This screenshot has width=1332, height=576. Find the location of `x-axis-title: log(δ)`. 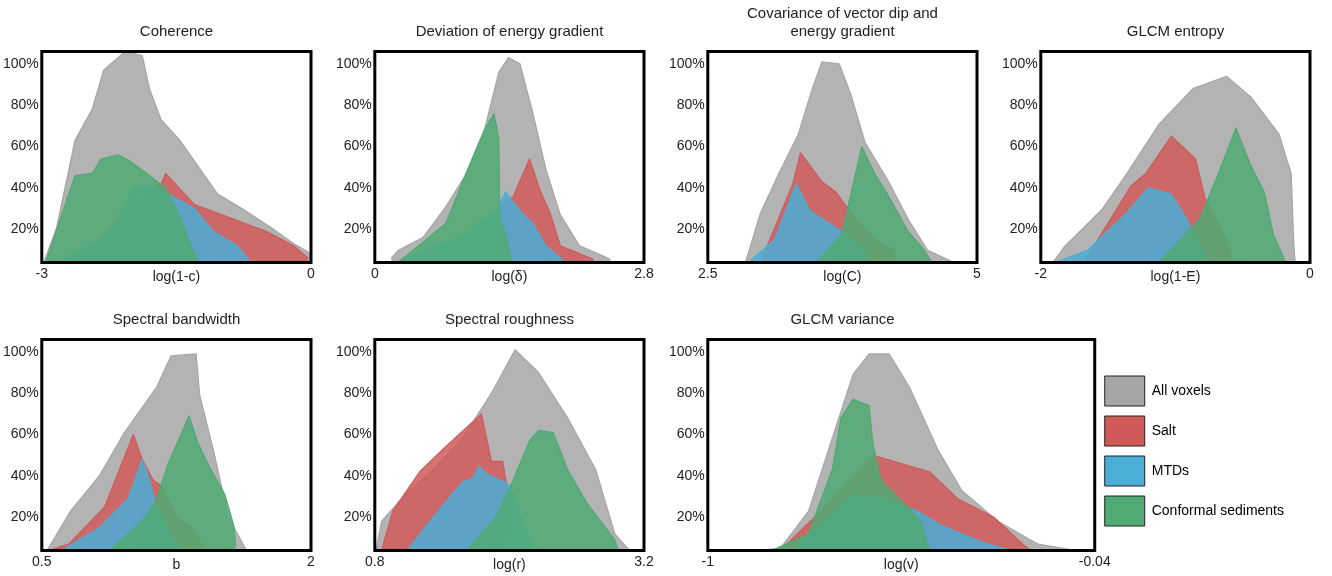

x-axis-title: log(δ) is located at coordinates (509, 276).